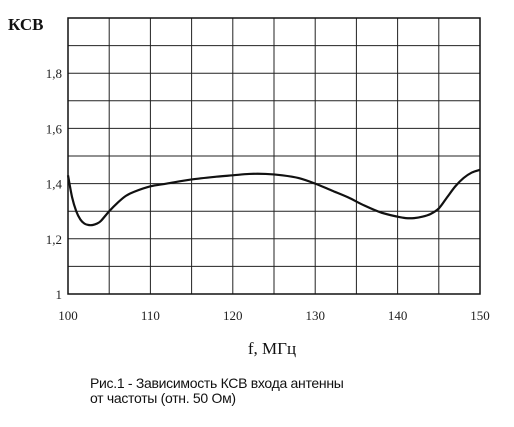  What do you see at coordinates (480, 315) in the screenshot?
I see `x-tick-label: 150` at bounding box center [480, 315].